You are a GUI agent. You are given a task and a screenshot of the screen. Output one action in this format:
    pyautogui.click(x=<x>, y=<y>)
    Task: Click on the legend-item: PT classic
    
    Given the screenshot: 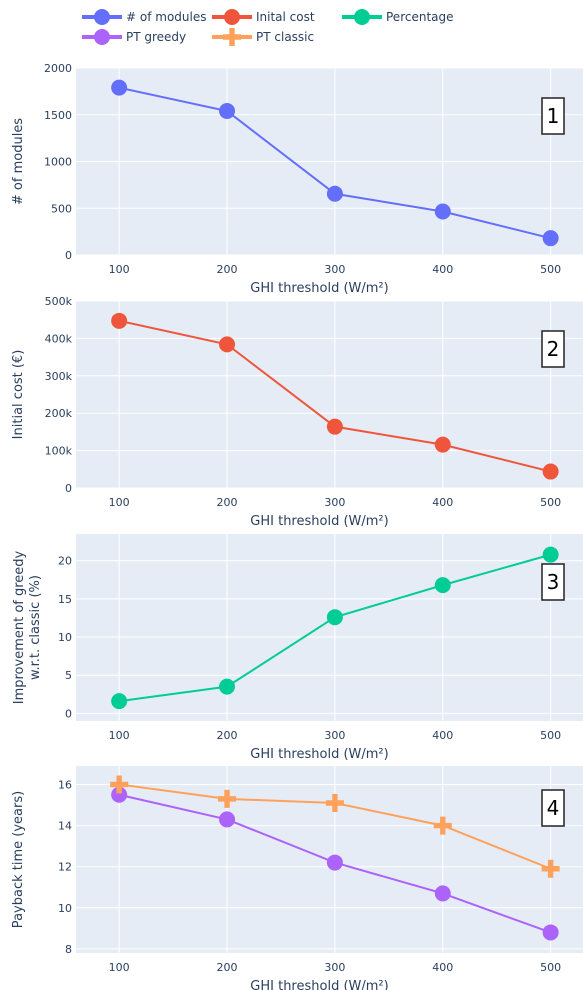 What is the action you would take?
    pyautogui.click(x=263, y=37)
    